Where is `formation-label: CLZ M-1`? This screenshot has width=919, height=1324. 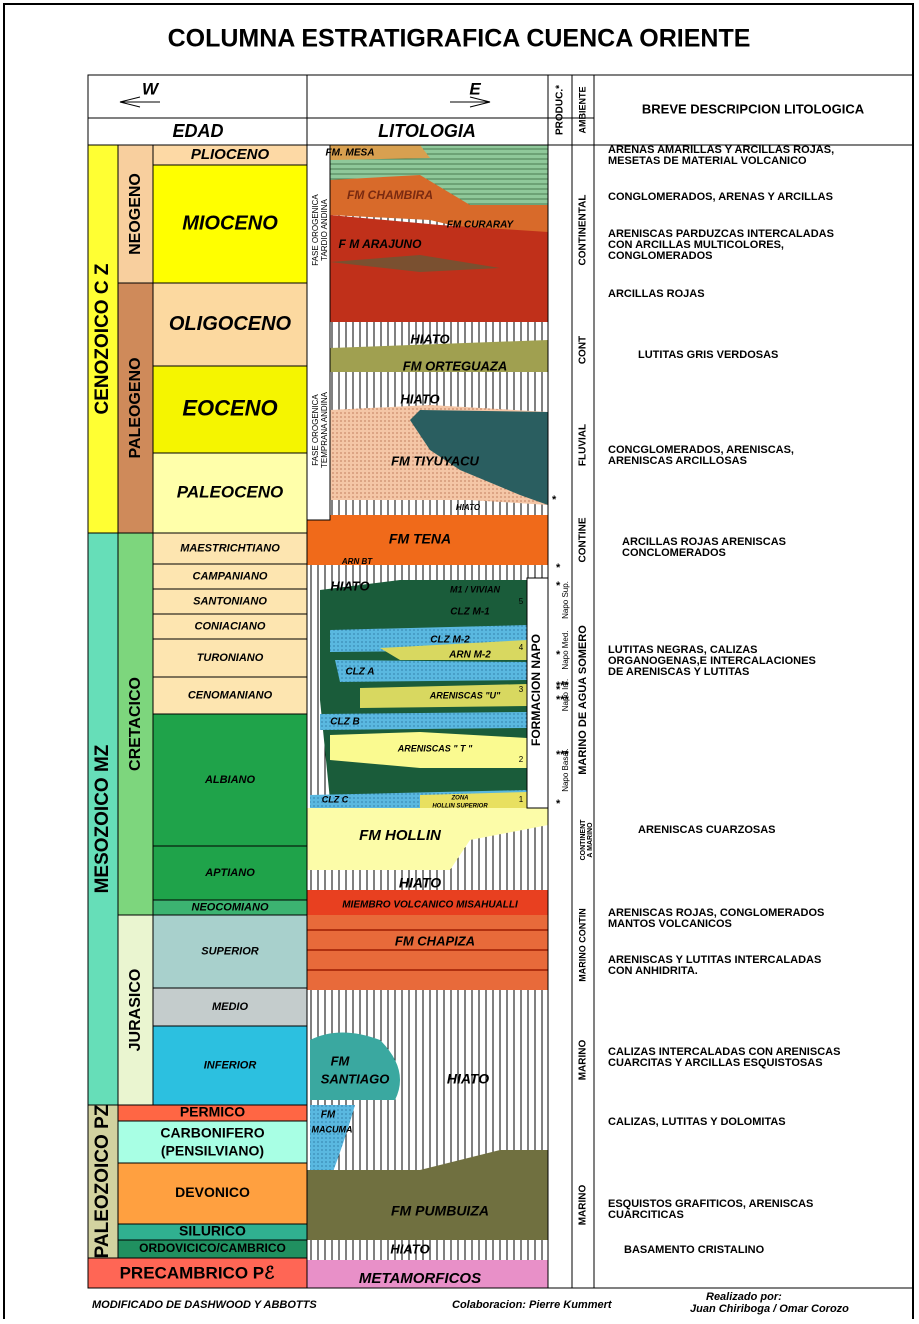 formation-label: CLZ M-1 is located at coordinates (470, 612).